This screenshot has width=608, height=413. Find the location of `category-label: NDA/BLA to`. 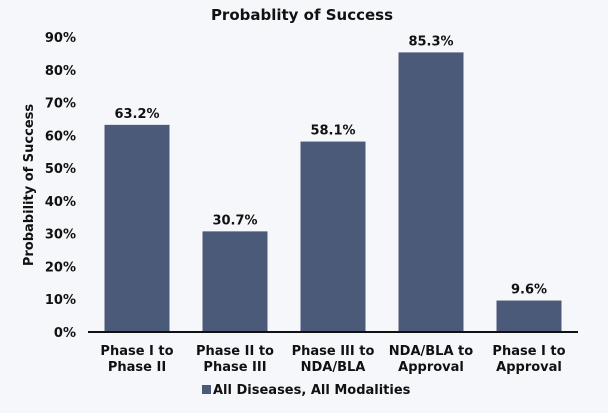

category-label: NDA/BLA to is located at coordinates (431, 351).